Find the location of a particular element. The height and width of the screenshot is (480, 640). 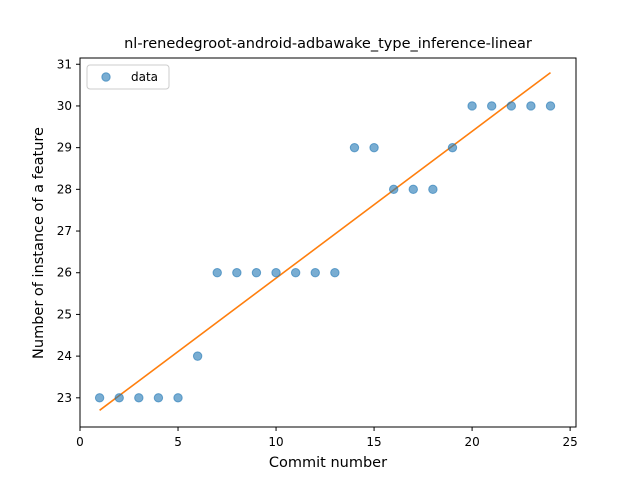

x-tick-label: 20 is located at coordinates (471, 442).